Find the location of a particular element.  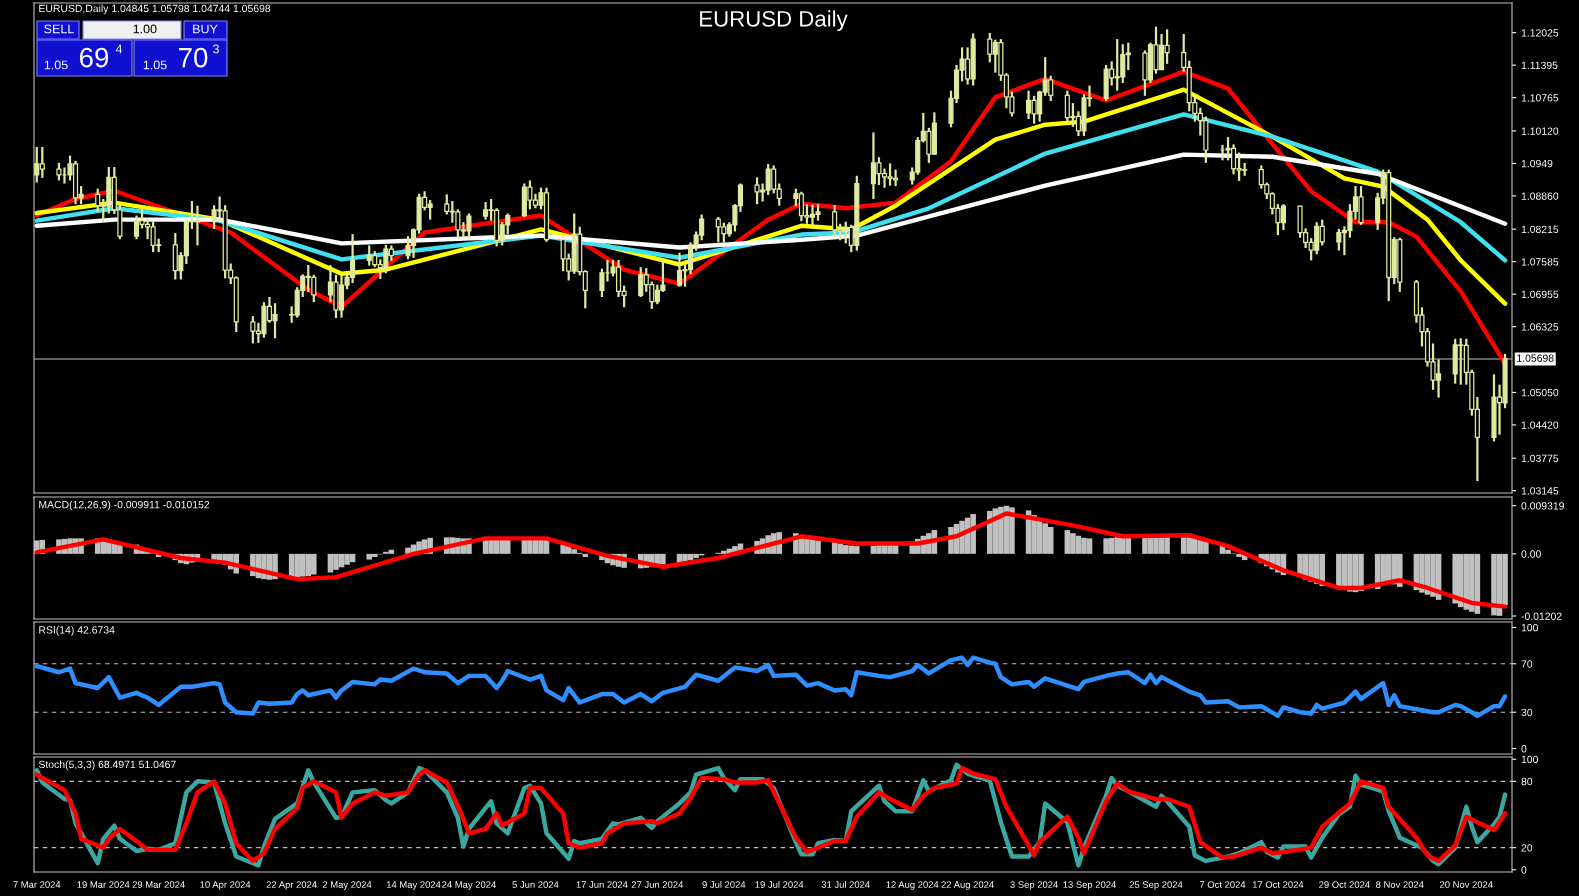

x-tick-label: 31 Jul 2024 is located at coordinates (845, 884).